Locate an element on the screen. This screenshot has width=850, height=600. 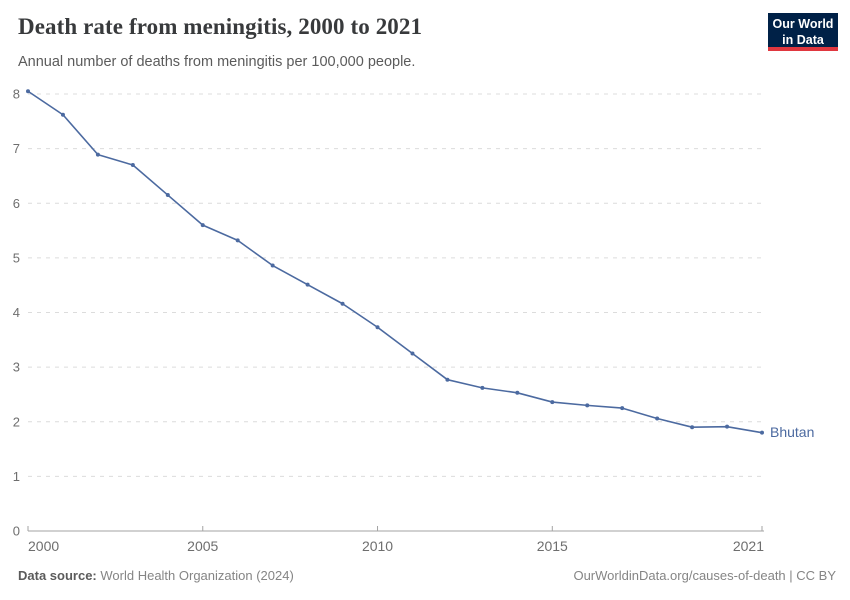
x-tick-label: 2010 is located at coordinates (377, 546).